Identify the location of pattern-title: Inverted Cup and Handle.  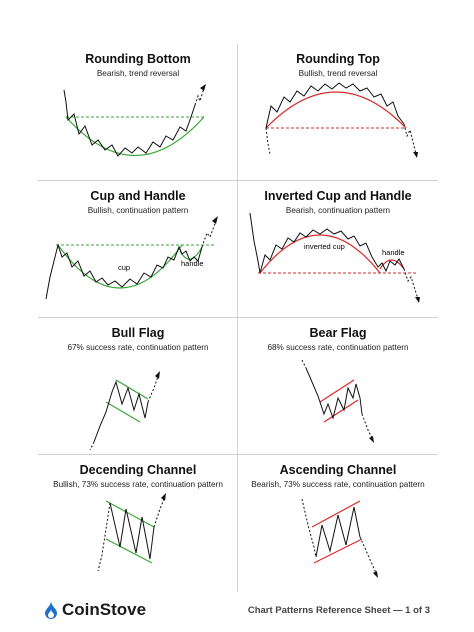
(338, 196).